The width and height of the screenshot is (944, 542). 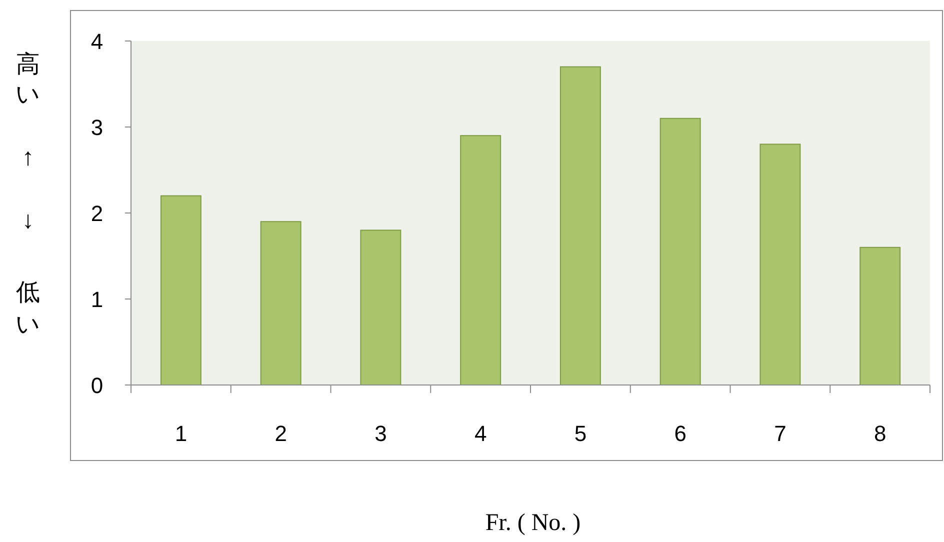 I want to click on x-axis-title: Fr. ( No. ), so click(x=533, y=523).